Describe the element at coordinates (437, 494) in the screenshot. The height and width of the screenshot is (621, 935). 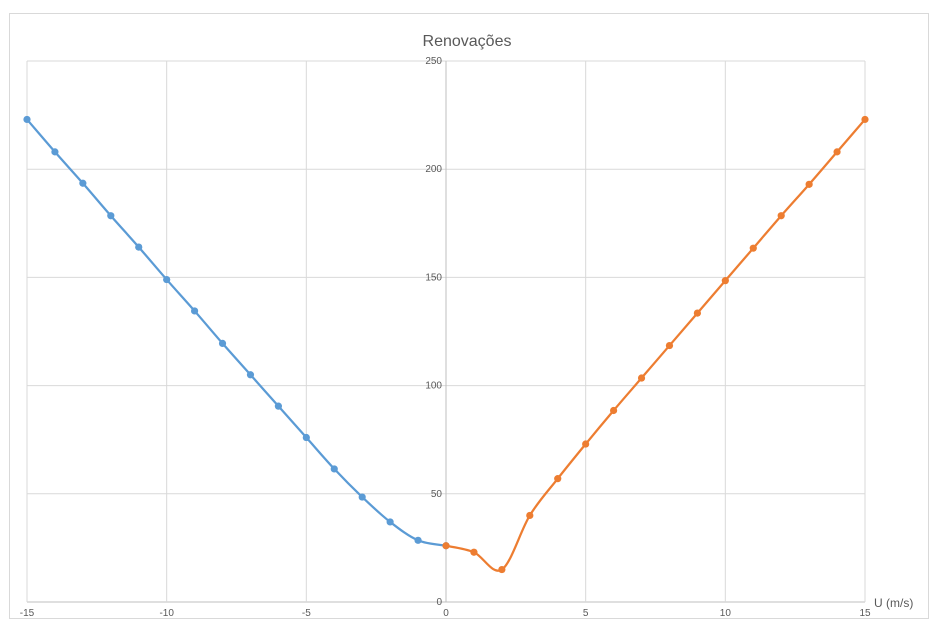
I see `y-tick-label: 50` at that location.